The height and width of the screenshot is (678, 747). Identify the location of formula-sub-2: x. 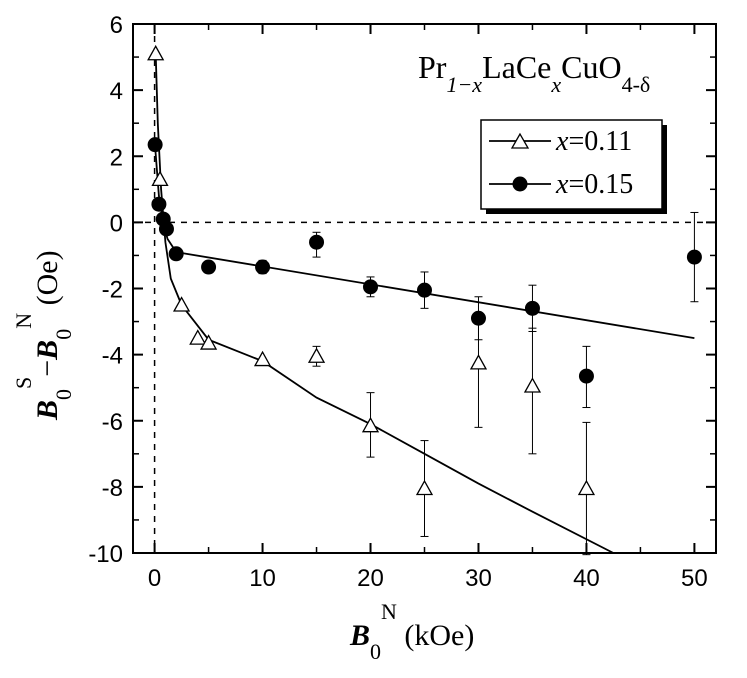
(555, 84).